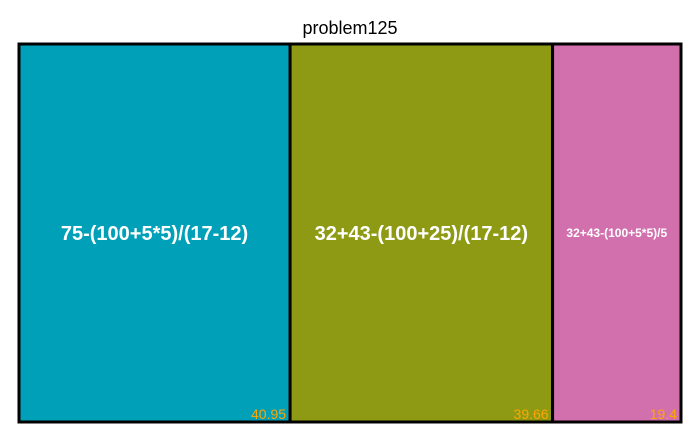 The height and width of the screenshot is (433, 700). I want to click on treemap-tile-value-1: 40.95, so click(268, 414).